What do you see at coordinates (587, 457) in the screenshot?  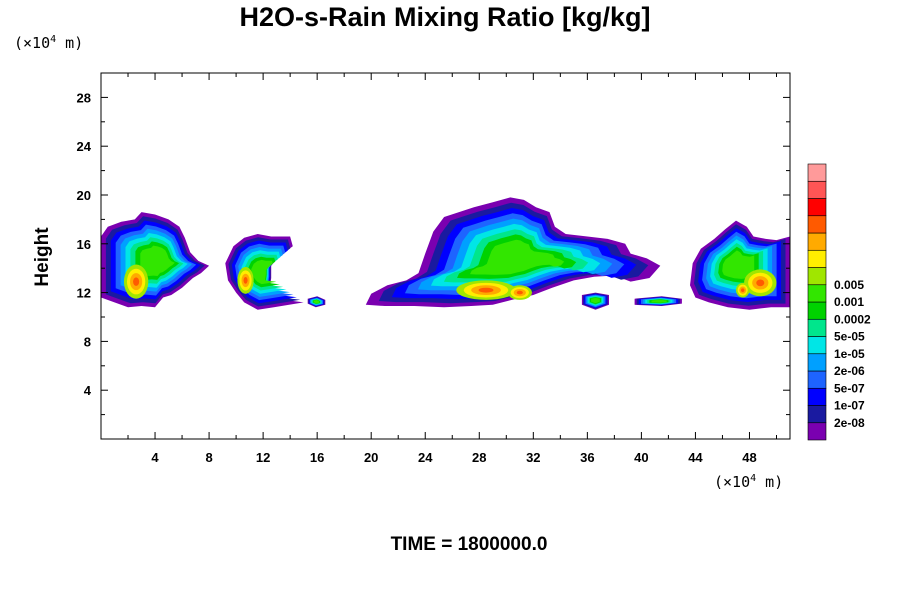 I see `x-tick-label: 36` at bounding box center [587, 457].